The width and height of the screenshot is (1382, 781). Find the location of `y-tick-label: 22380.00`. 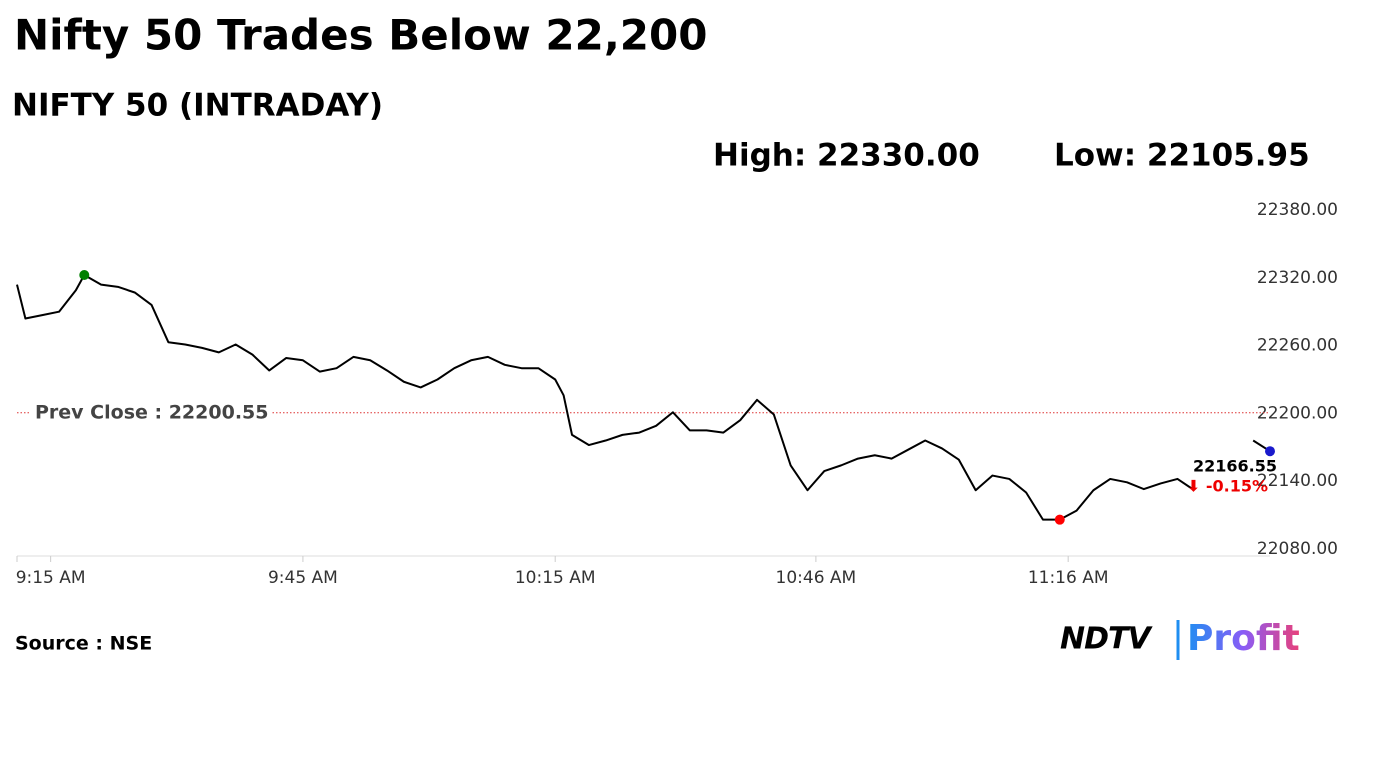

y-tick-label: 22380.00 is located at coordinates (1297, 210).